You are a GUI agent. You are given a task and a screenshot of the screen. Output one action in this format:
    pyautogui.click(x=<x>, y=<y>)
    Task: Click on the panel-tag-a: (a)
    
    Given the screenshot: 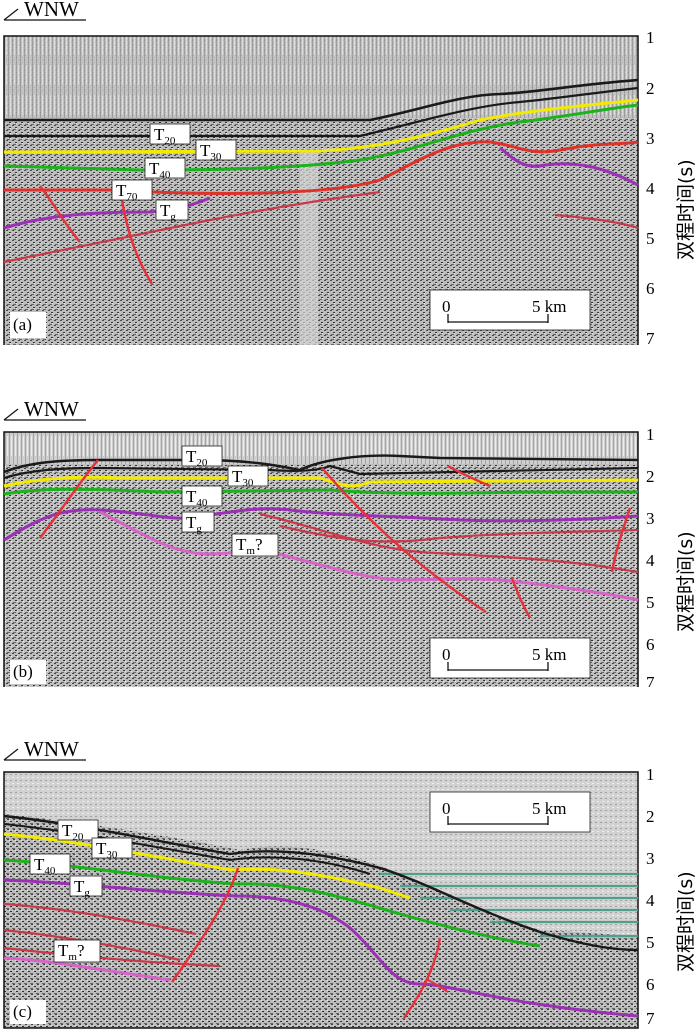 What is the action you would take?
    pyautogui.click(x=28, y=325)
    